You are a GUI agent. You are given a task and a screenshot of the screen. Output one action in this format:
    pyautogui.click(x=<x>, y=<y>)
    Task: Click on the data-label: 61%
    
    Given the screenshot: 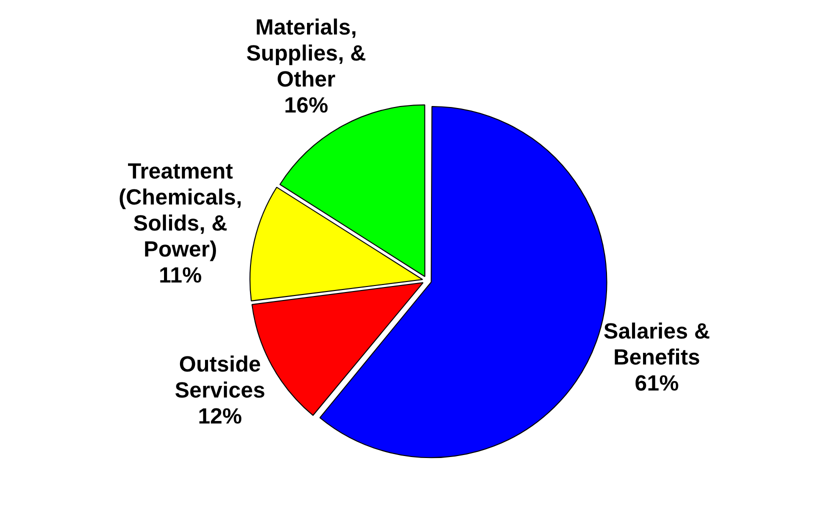 What is the action you would take?
    pyautogui.click(x=656, y=383)
    